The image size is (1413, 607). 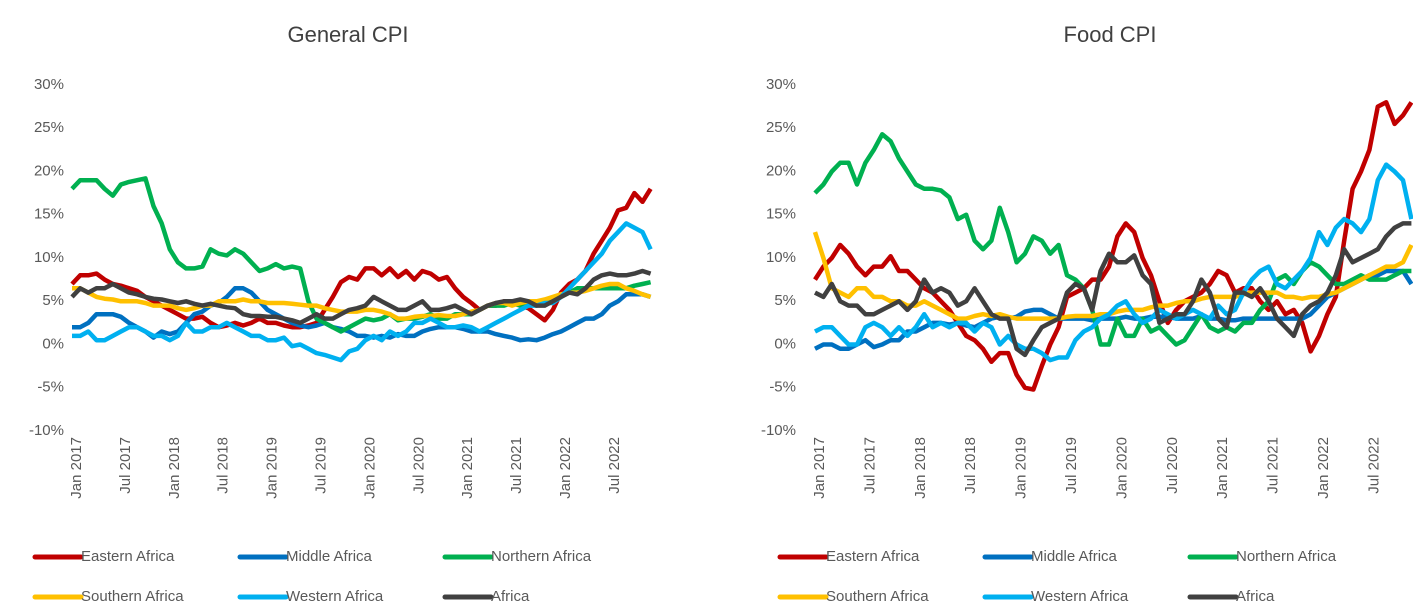 What do you see at coordinates (1110, 34) in the screenshot?
I see `chart-title: Food CPI` at bounding box center [1110, 34].